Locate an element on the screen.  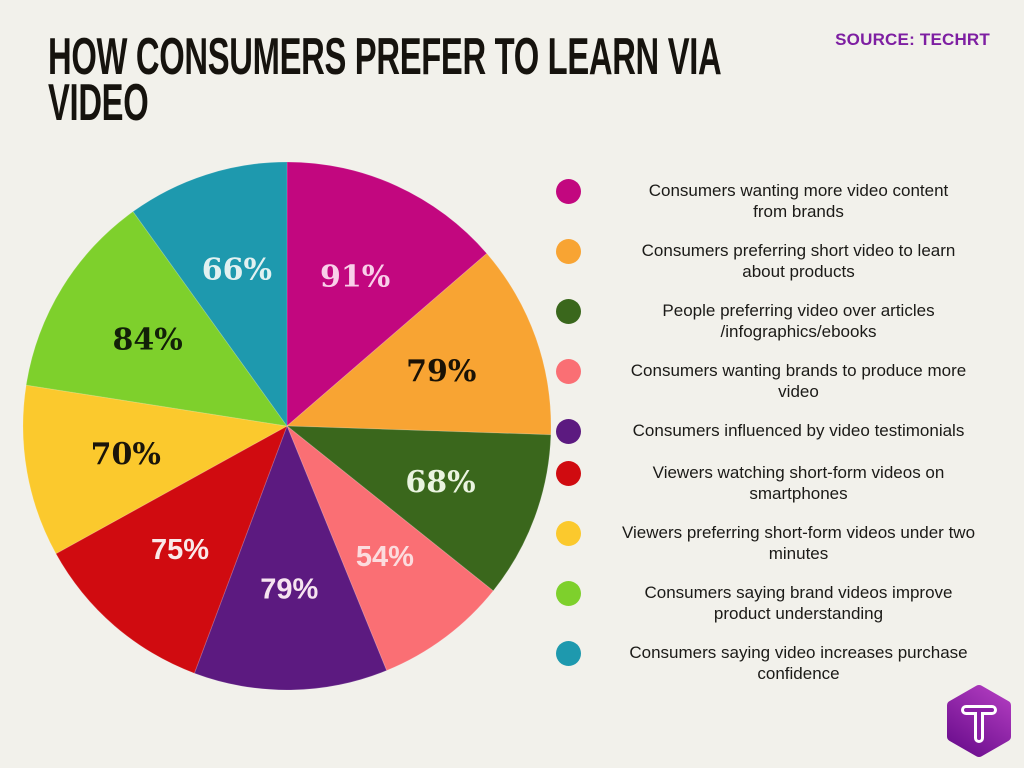
pie-slice-value-label: 91% is located at coordinates (355, 277).